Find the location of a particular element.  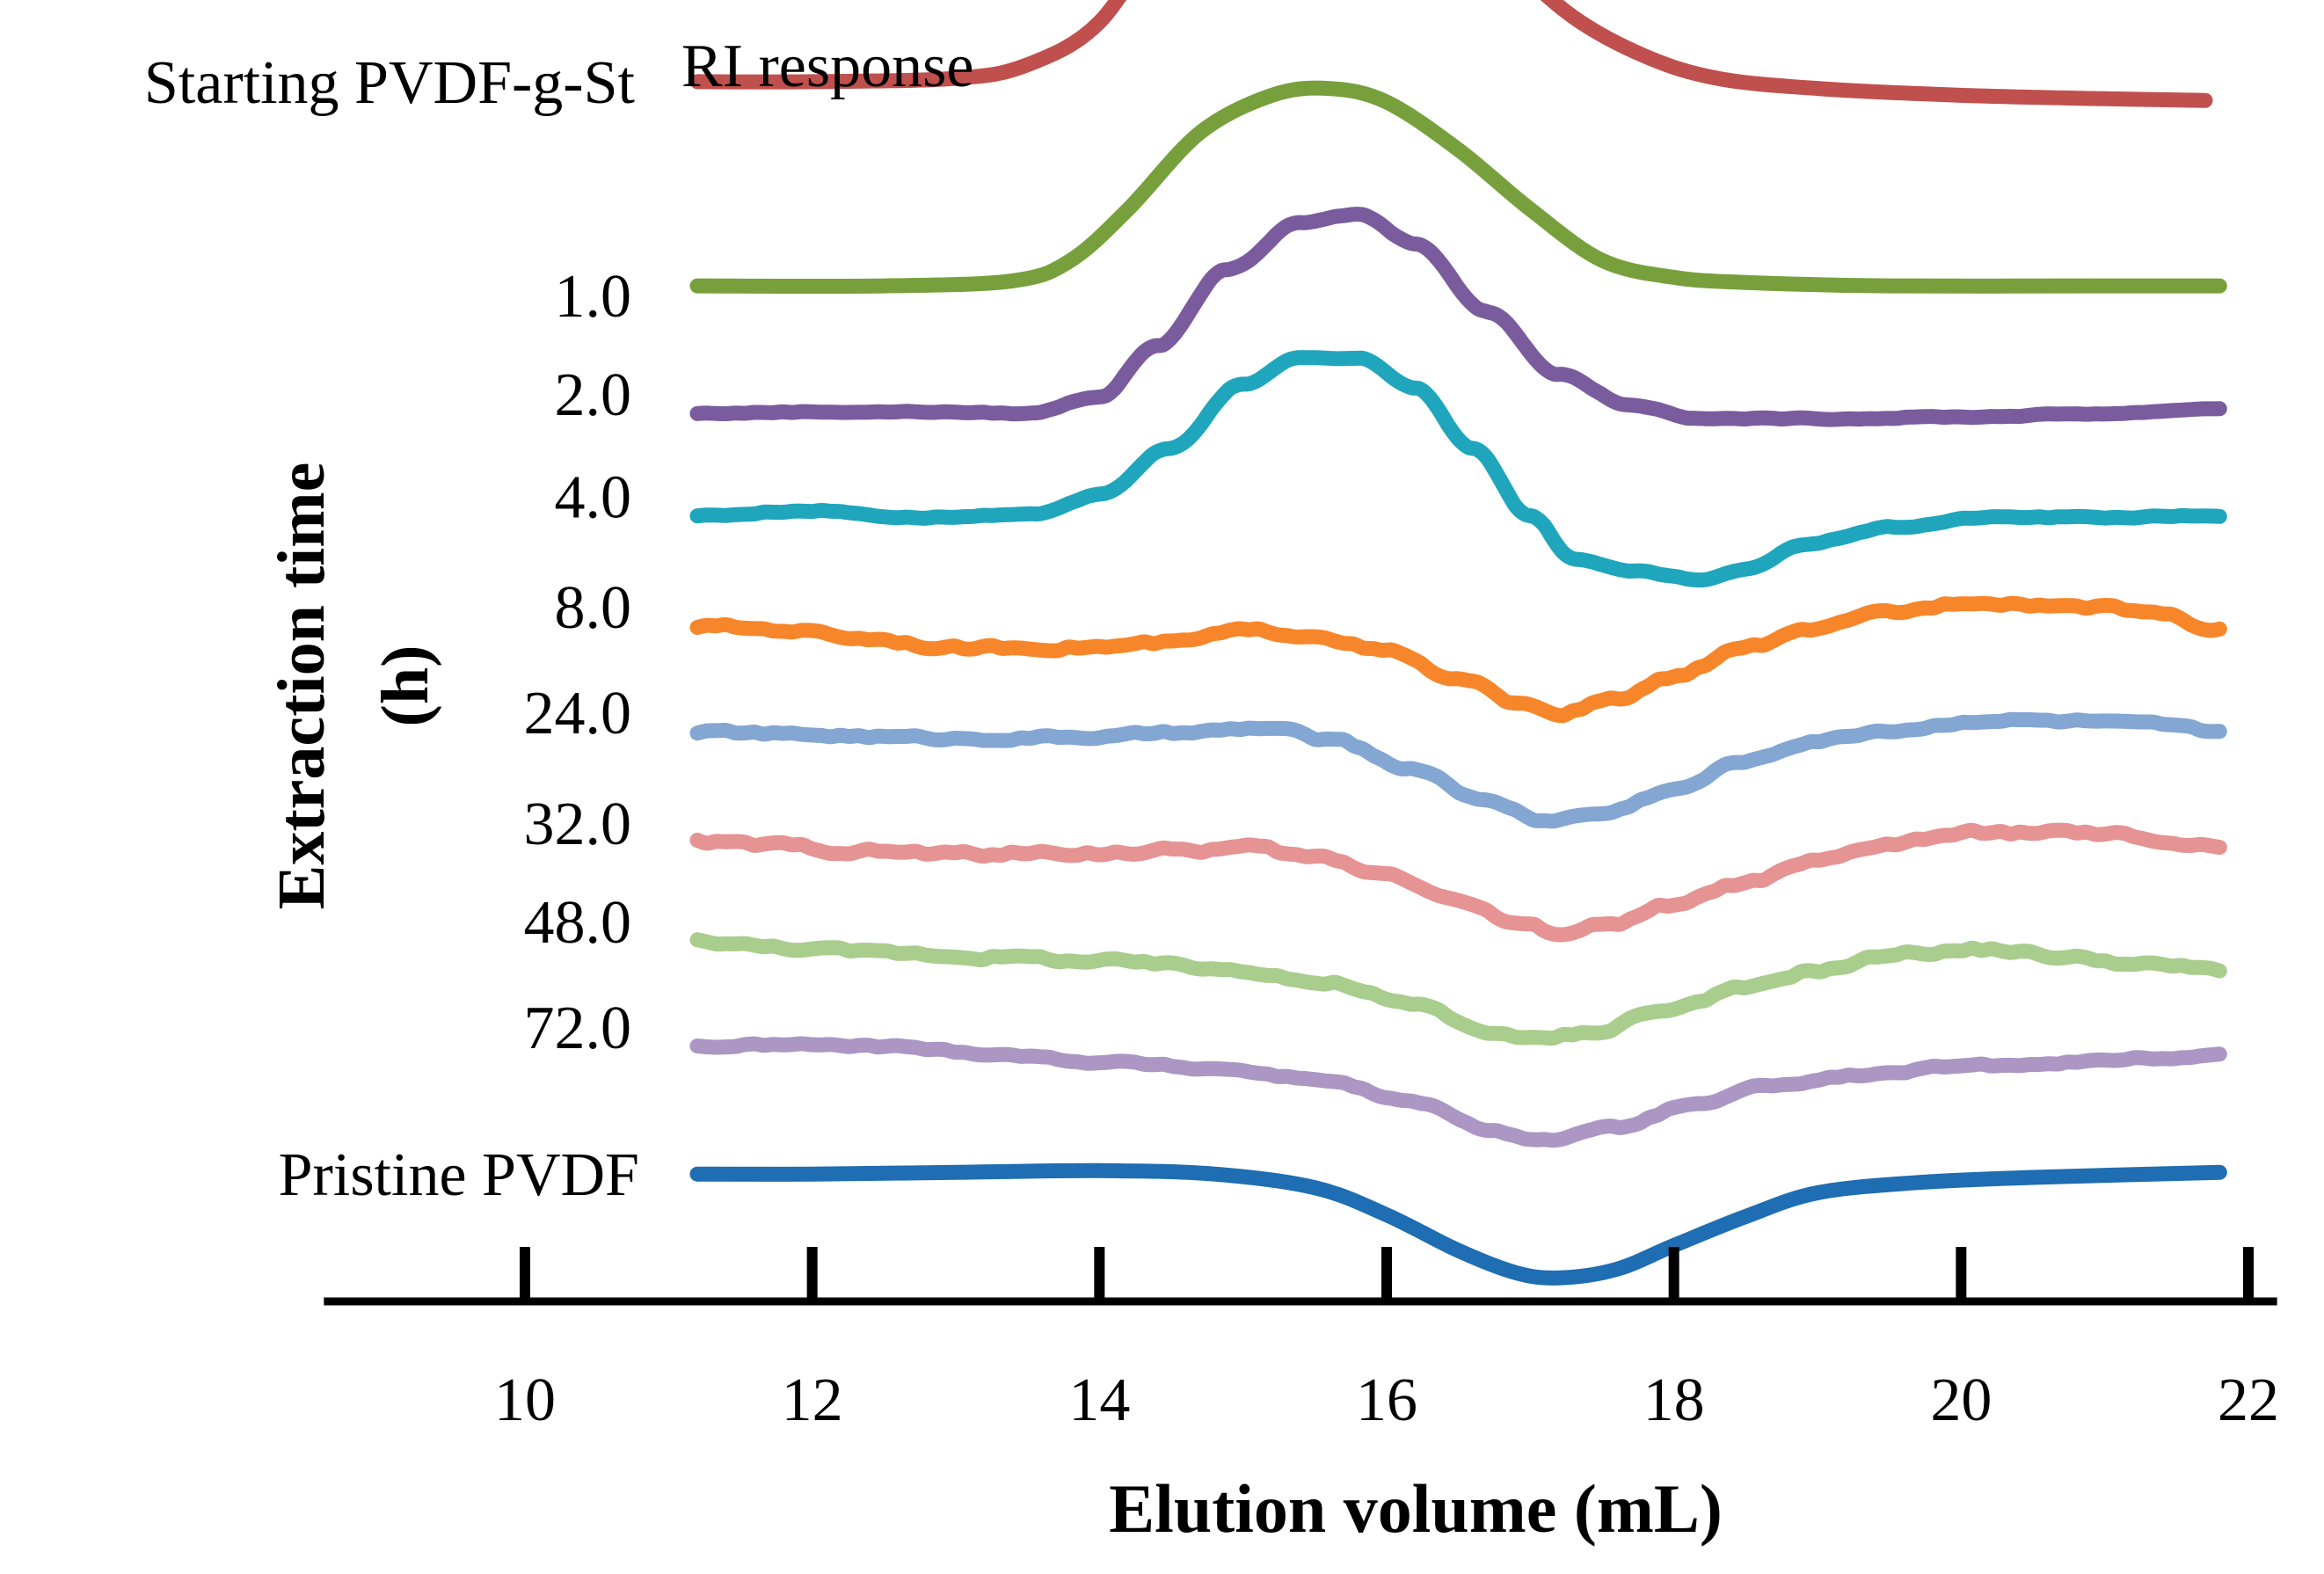

y-axis-title: Extraction time (h) is located at coordinates (354, 686).